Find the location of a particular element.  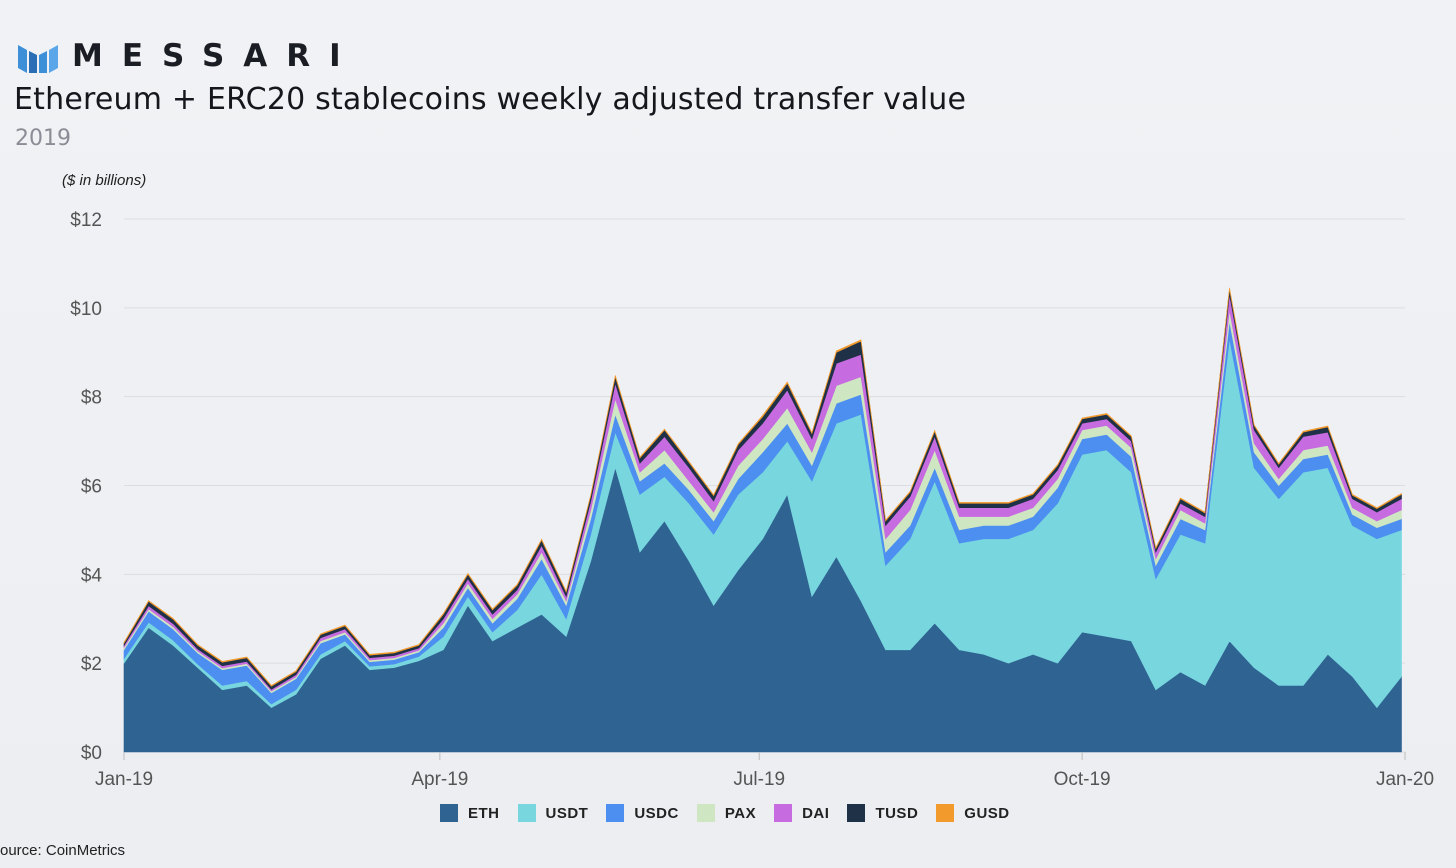

x-tick-label: Jan-20 is located at coordinates (1405, 779).